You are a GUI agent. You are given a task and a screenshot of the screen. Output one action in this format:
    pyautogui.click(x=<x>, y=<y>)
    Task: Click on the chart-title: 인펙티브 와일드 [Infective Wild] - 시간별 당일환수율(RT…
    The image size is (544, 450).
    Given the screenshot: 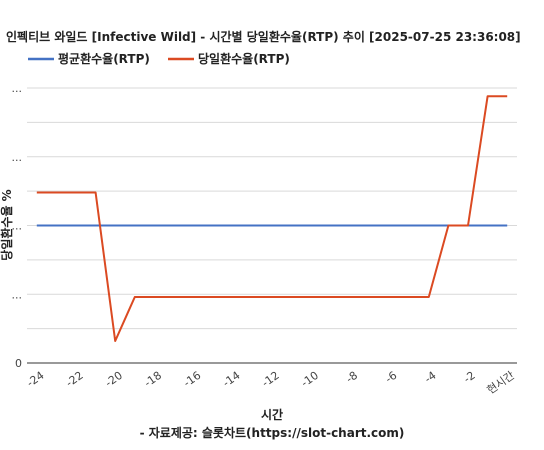 What is the action you would take?
    pyautogui.click(x=263, y=36)
    